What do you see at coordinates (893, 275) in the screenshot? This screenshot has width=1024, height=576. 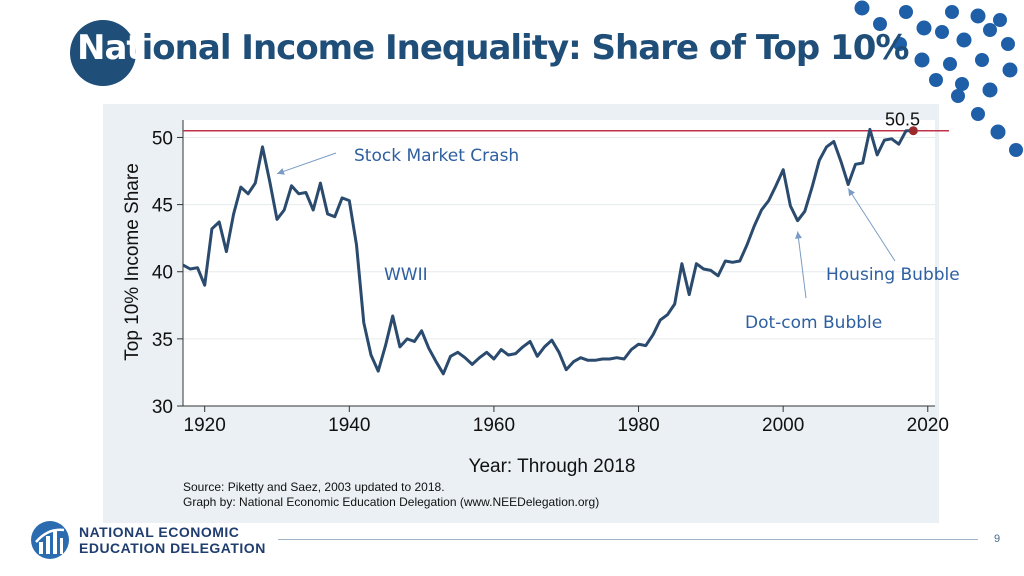 I see `annotation-housing-bubble: Housing Bubble` at bounding box center [893, 275].